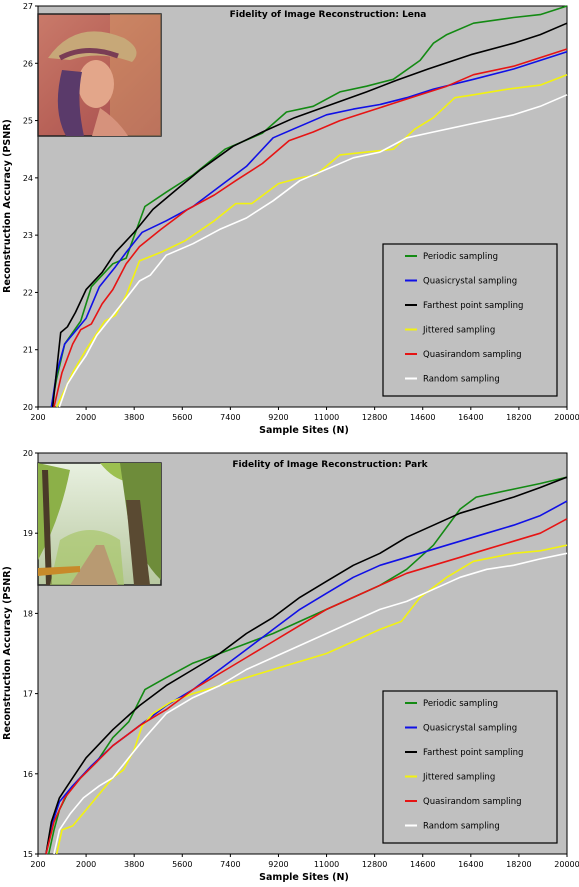 The width and height of the screenshot is (579, 887). What do you see at coordinates (422, 417) in the screenshot?
I see `x-tick-label-lena-8: 14600` at bounding box center [422, 417].